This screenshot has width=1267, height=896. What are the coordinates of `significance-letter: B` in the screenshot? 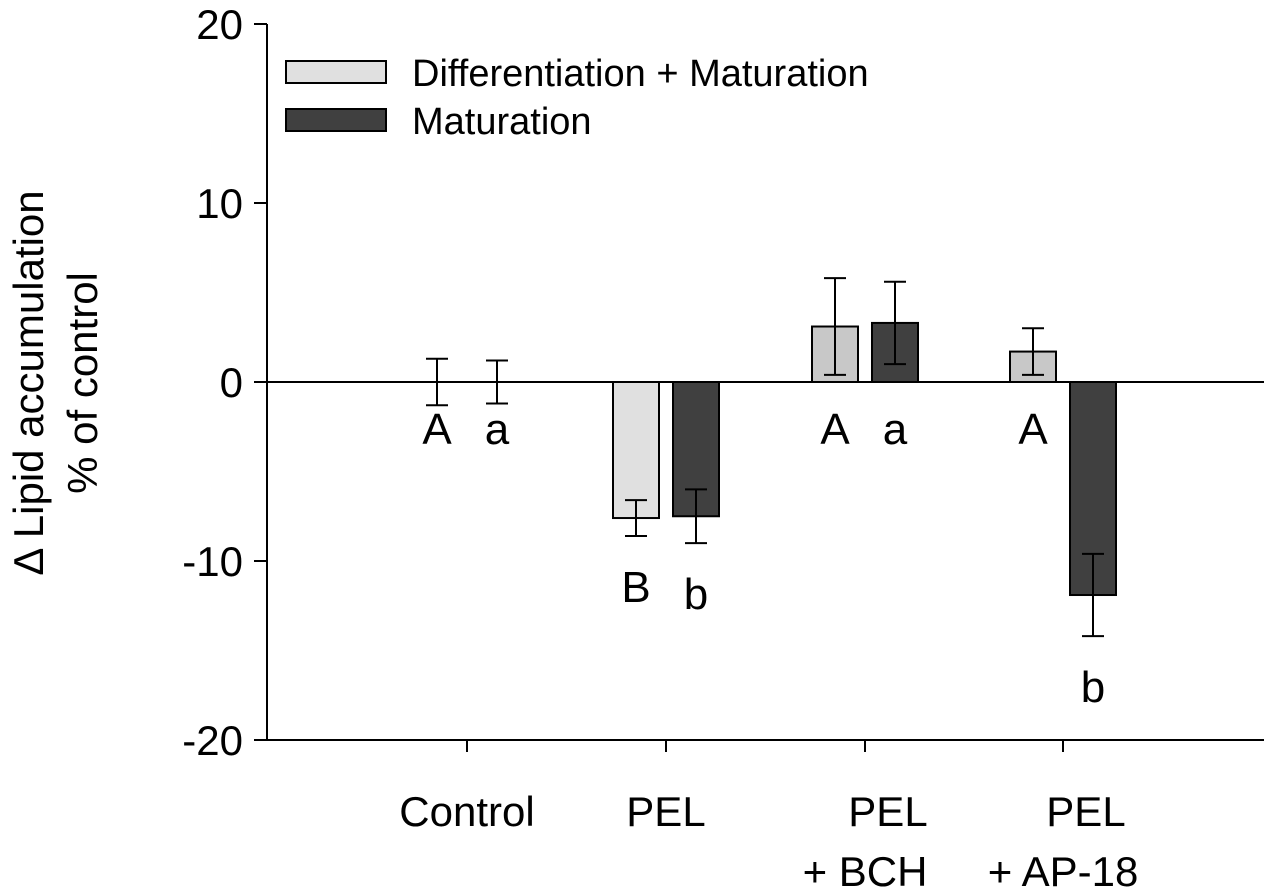 It's located at (635, 587).